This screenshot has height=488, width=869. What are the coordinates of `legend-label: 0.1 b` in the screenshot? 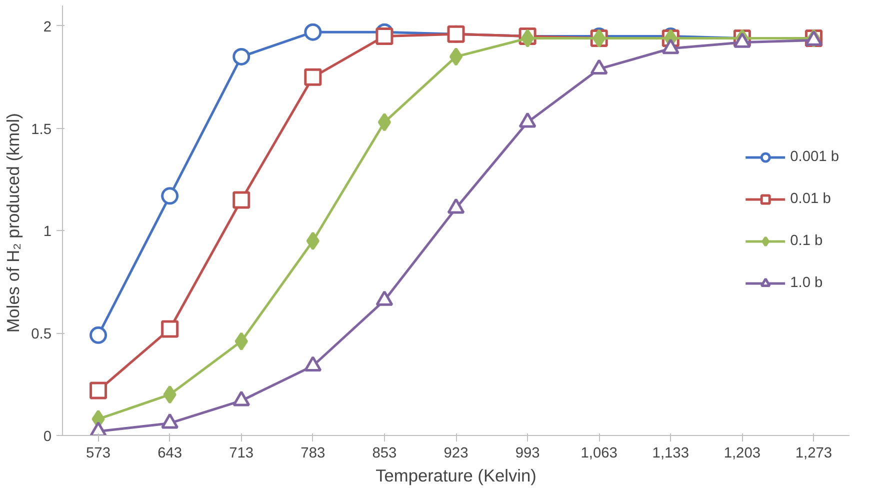 It's located at (806, 241).